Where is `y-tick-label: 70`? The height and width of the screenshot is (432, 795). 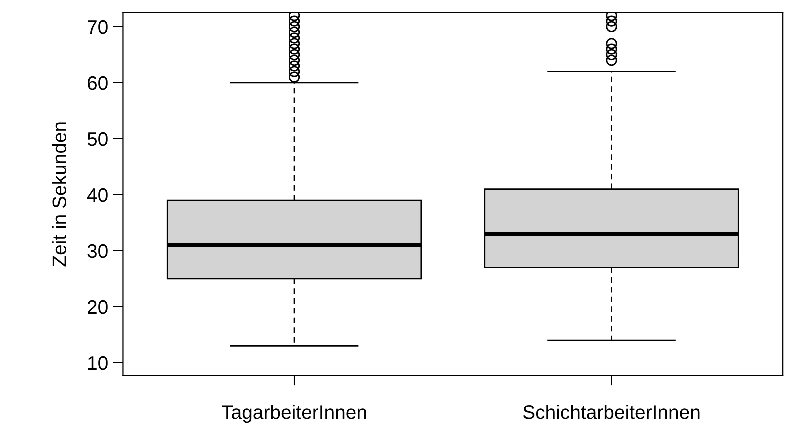 y-tick-label: 70 is located at coordinates (98, 27).